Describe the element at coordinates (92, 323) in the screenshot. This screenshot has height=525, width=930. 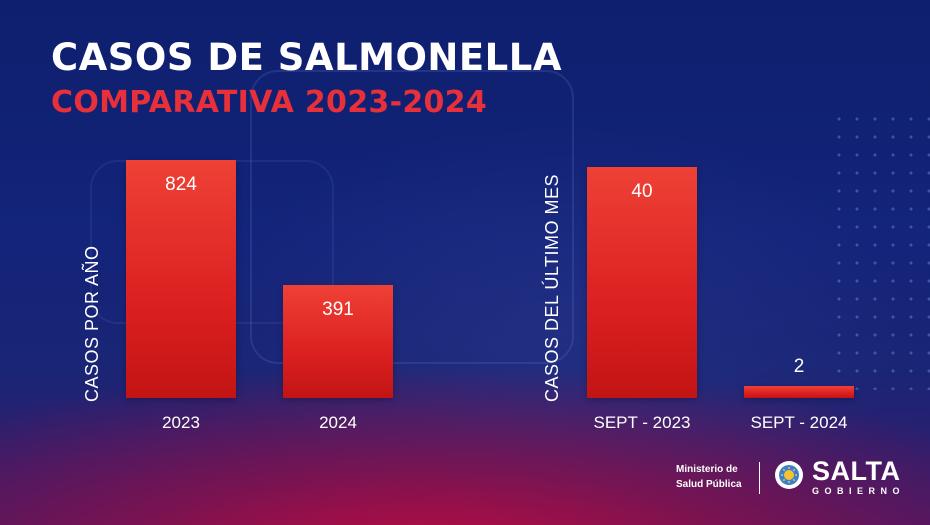
I see `y-axis-label: CASOS POR AÑO` at that location.